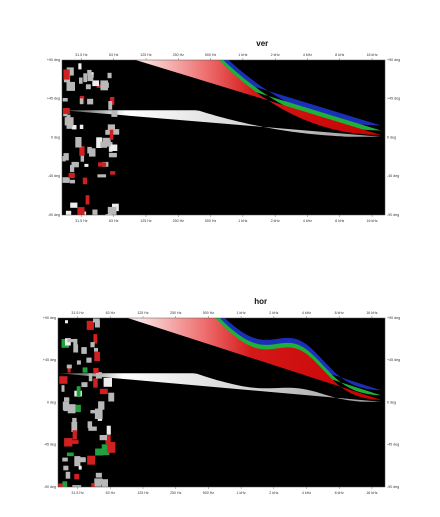  I want to click on x-label-top: 2 kHz, so click(273, 313).